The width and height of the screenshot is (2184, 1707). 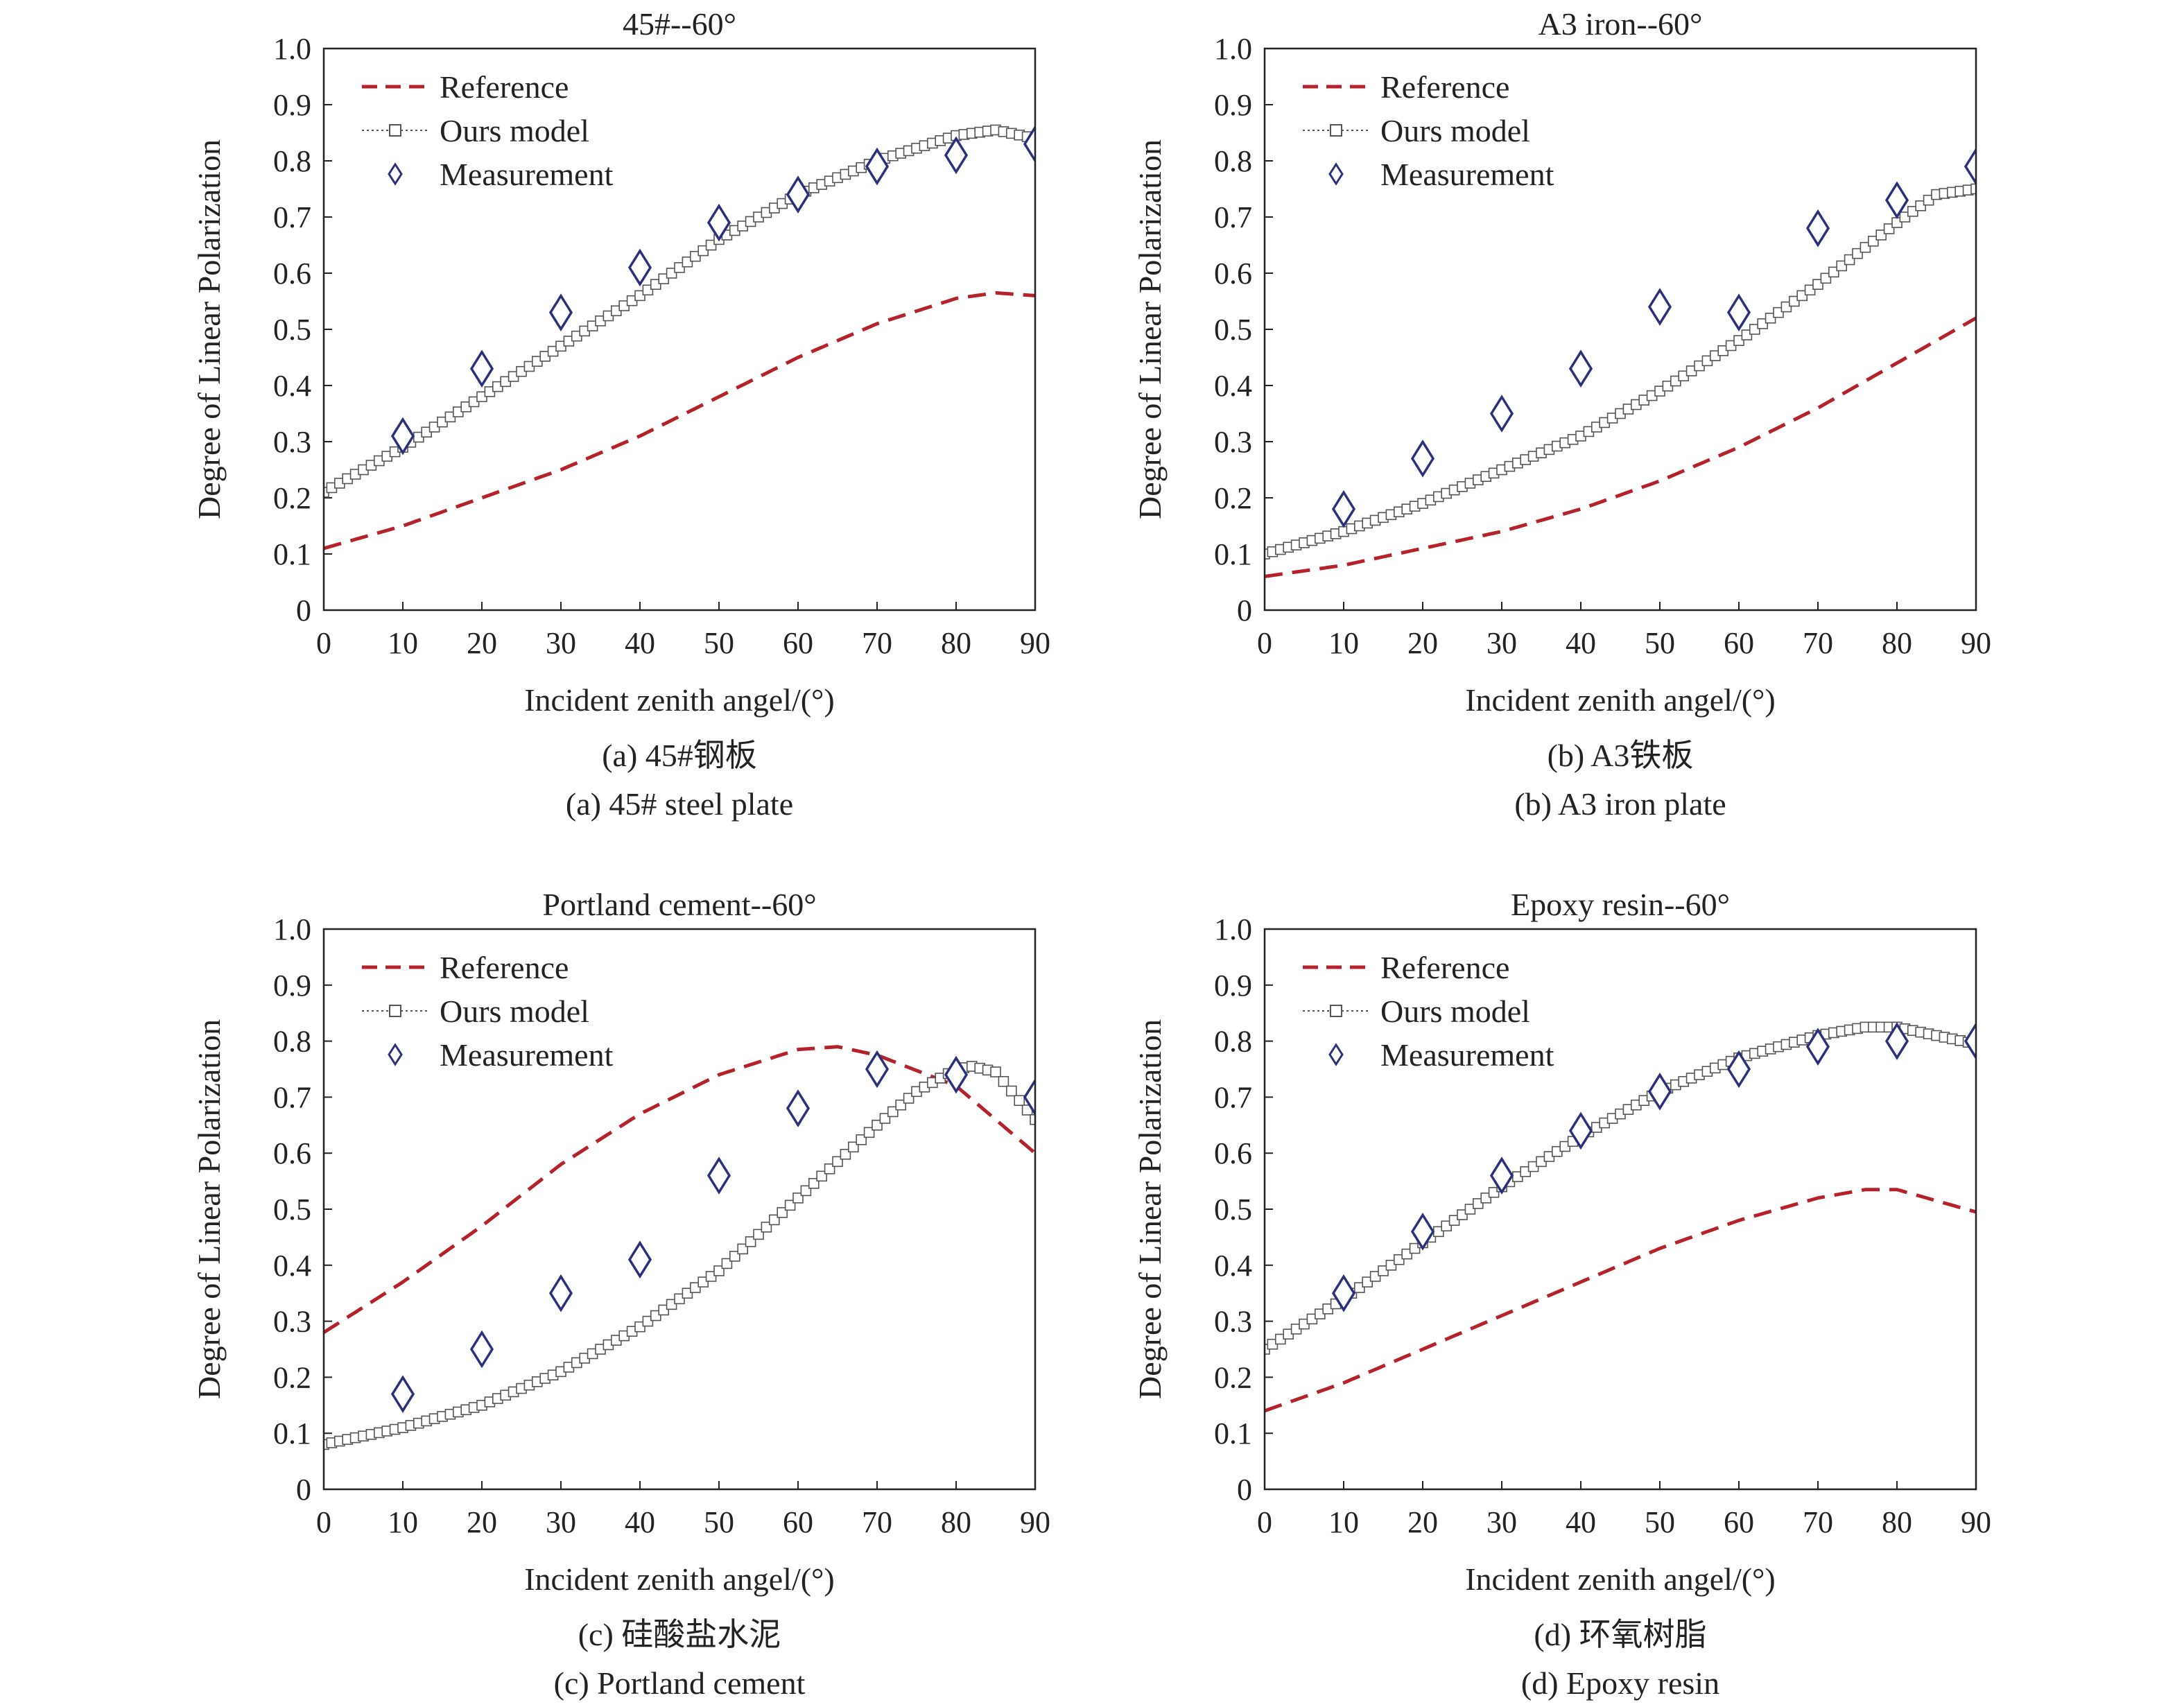 I want to click on x-tick-label: 50, so click(x=719, y=1522).